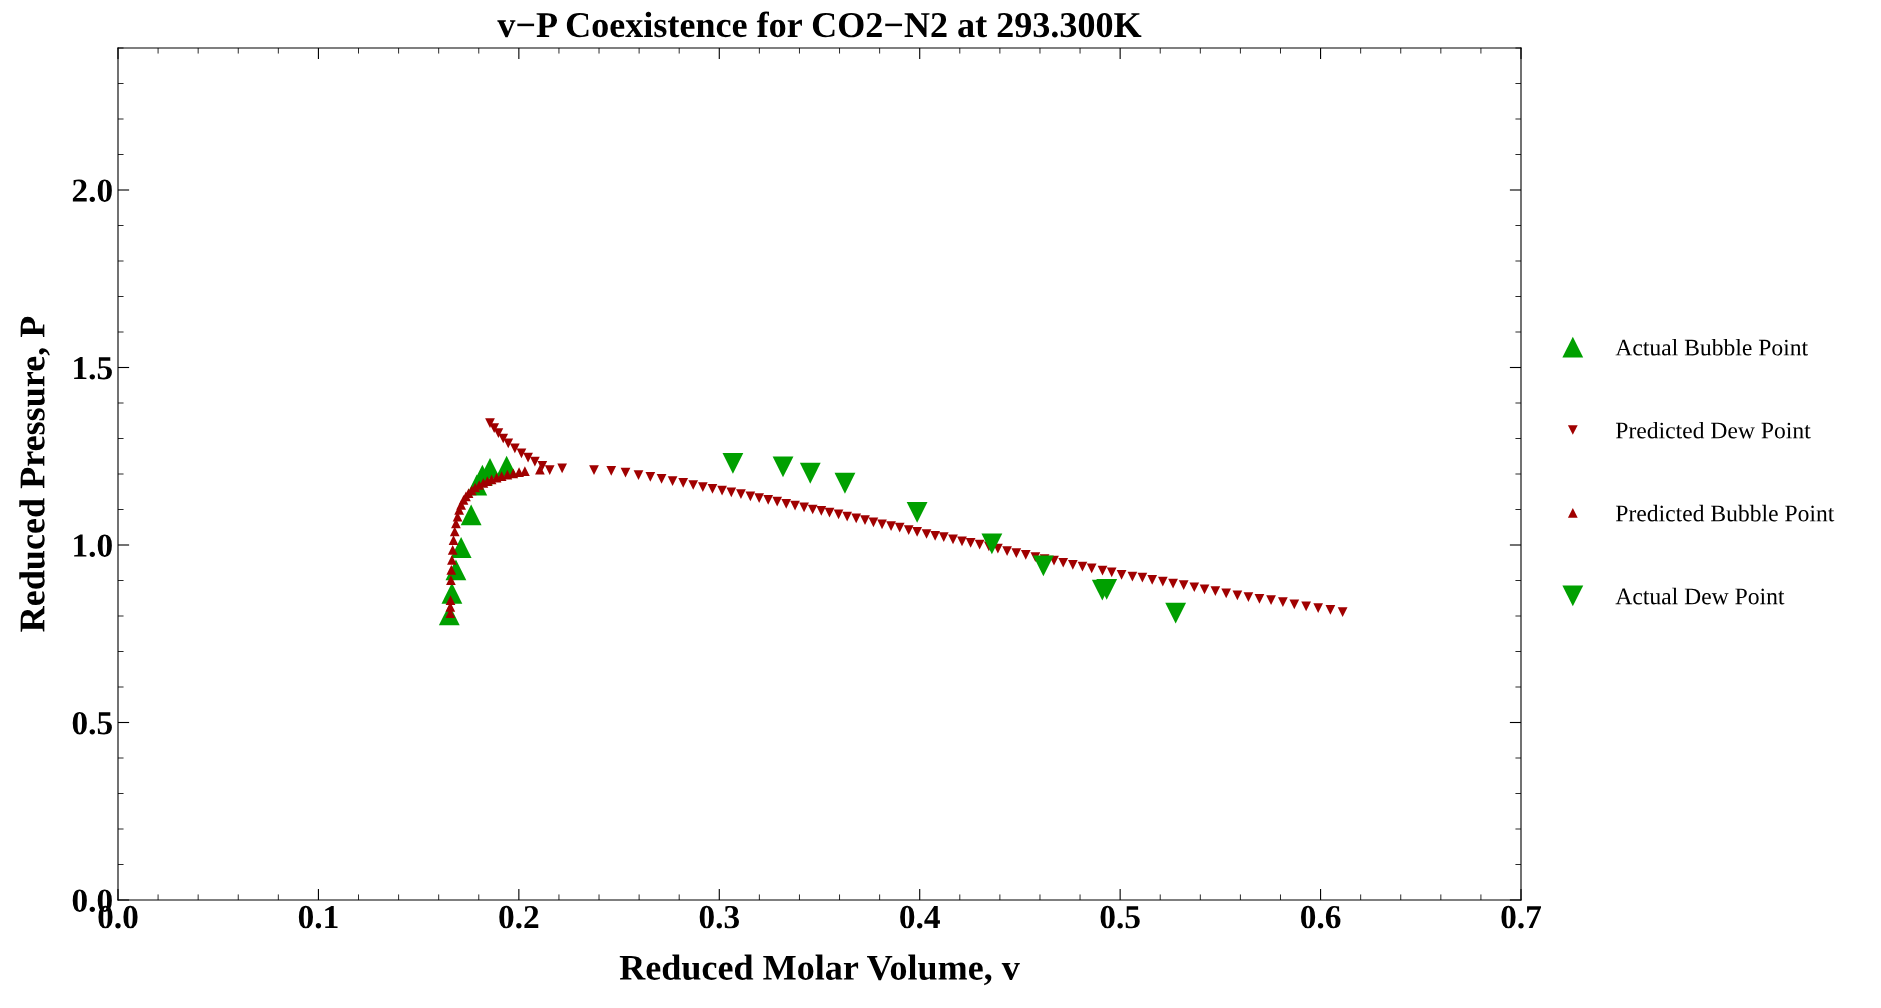 The width and height of the screenshot is (1881, 1008). I want to click on y-tick-label: 1.5, so click(93, 368).